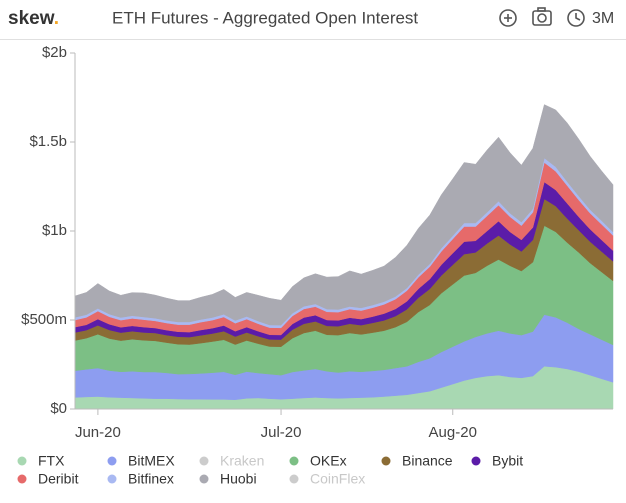  Describe the element at coordinates (542, 16) in the screenshot. I see `camera-icon` at that location.